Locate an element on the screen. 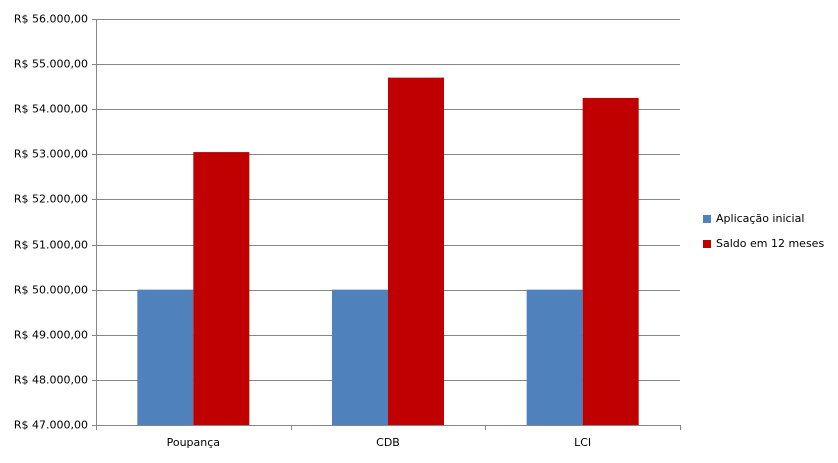  y-tick-label: R$ 48.000,00 is located at coordinates (51, 380).